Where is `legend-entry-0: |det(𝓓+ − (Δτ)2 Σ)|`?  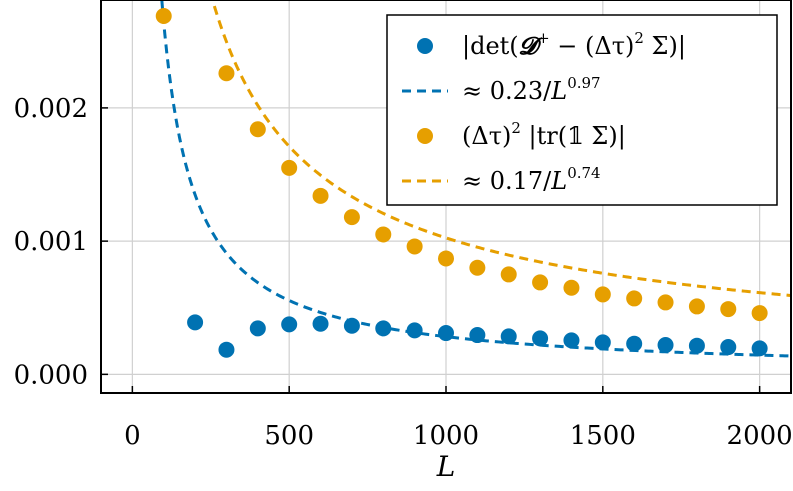
legend-entry-0: |det(𝓓+ − (Δτ)2 Σ)| is located at coordinates (551, 45).